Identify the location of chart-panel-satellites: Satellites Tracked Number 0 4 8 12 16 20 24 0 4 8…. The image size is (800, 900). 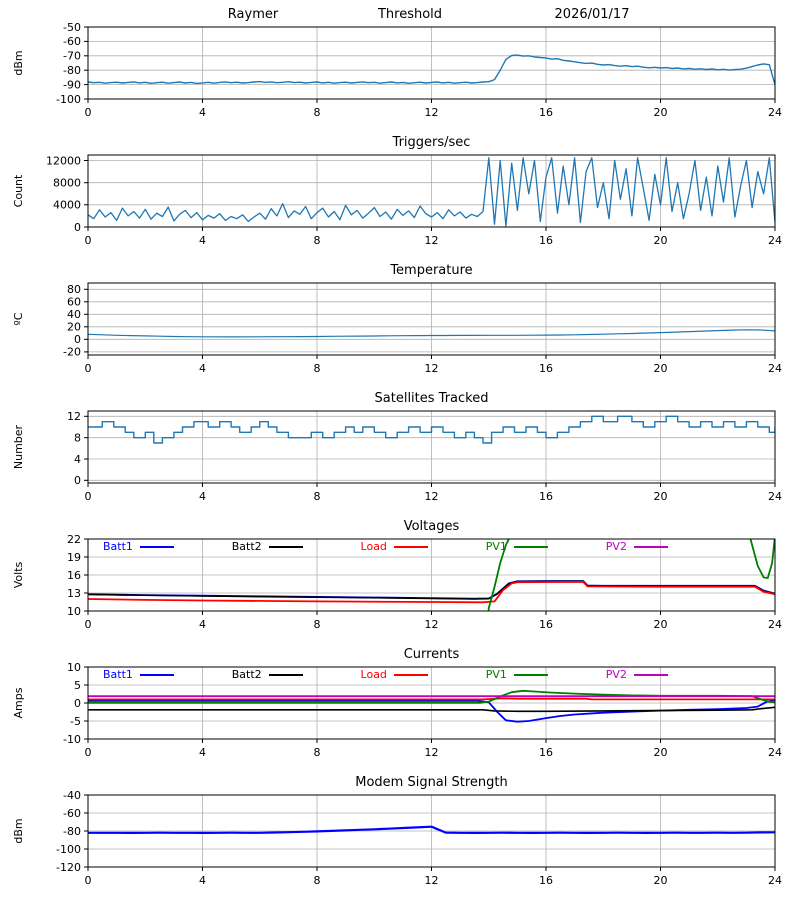
(400, 451).